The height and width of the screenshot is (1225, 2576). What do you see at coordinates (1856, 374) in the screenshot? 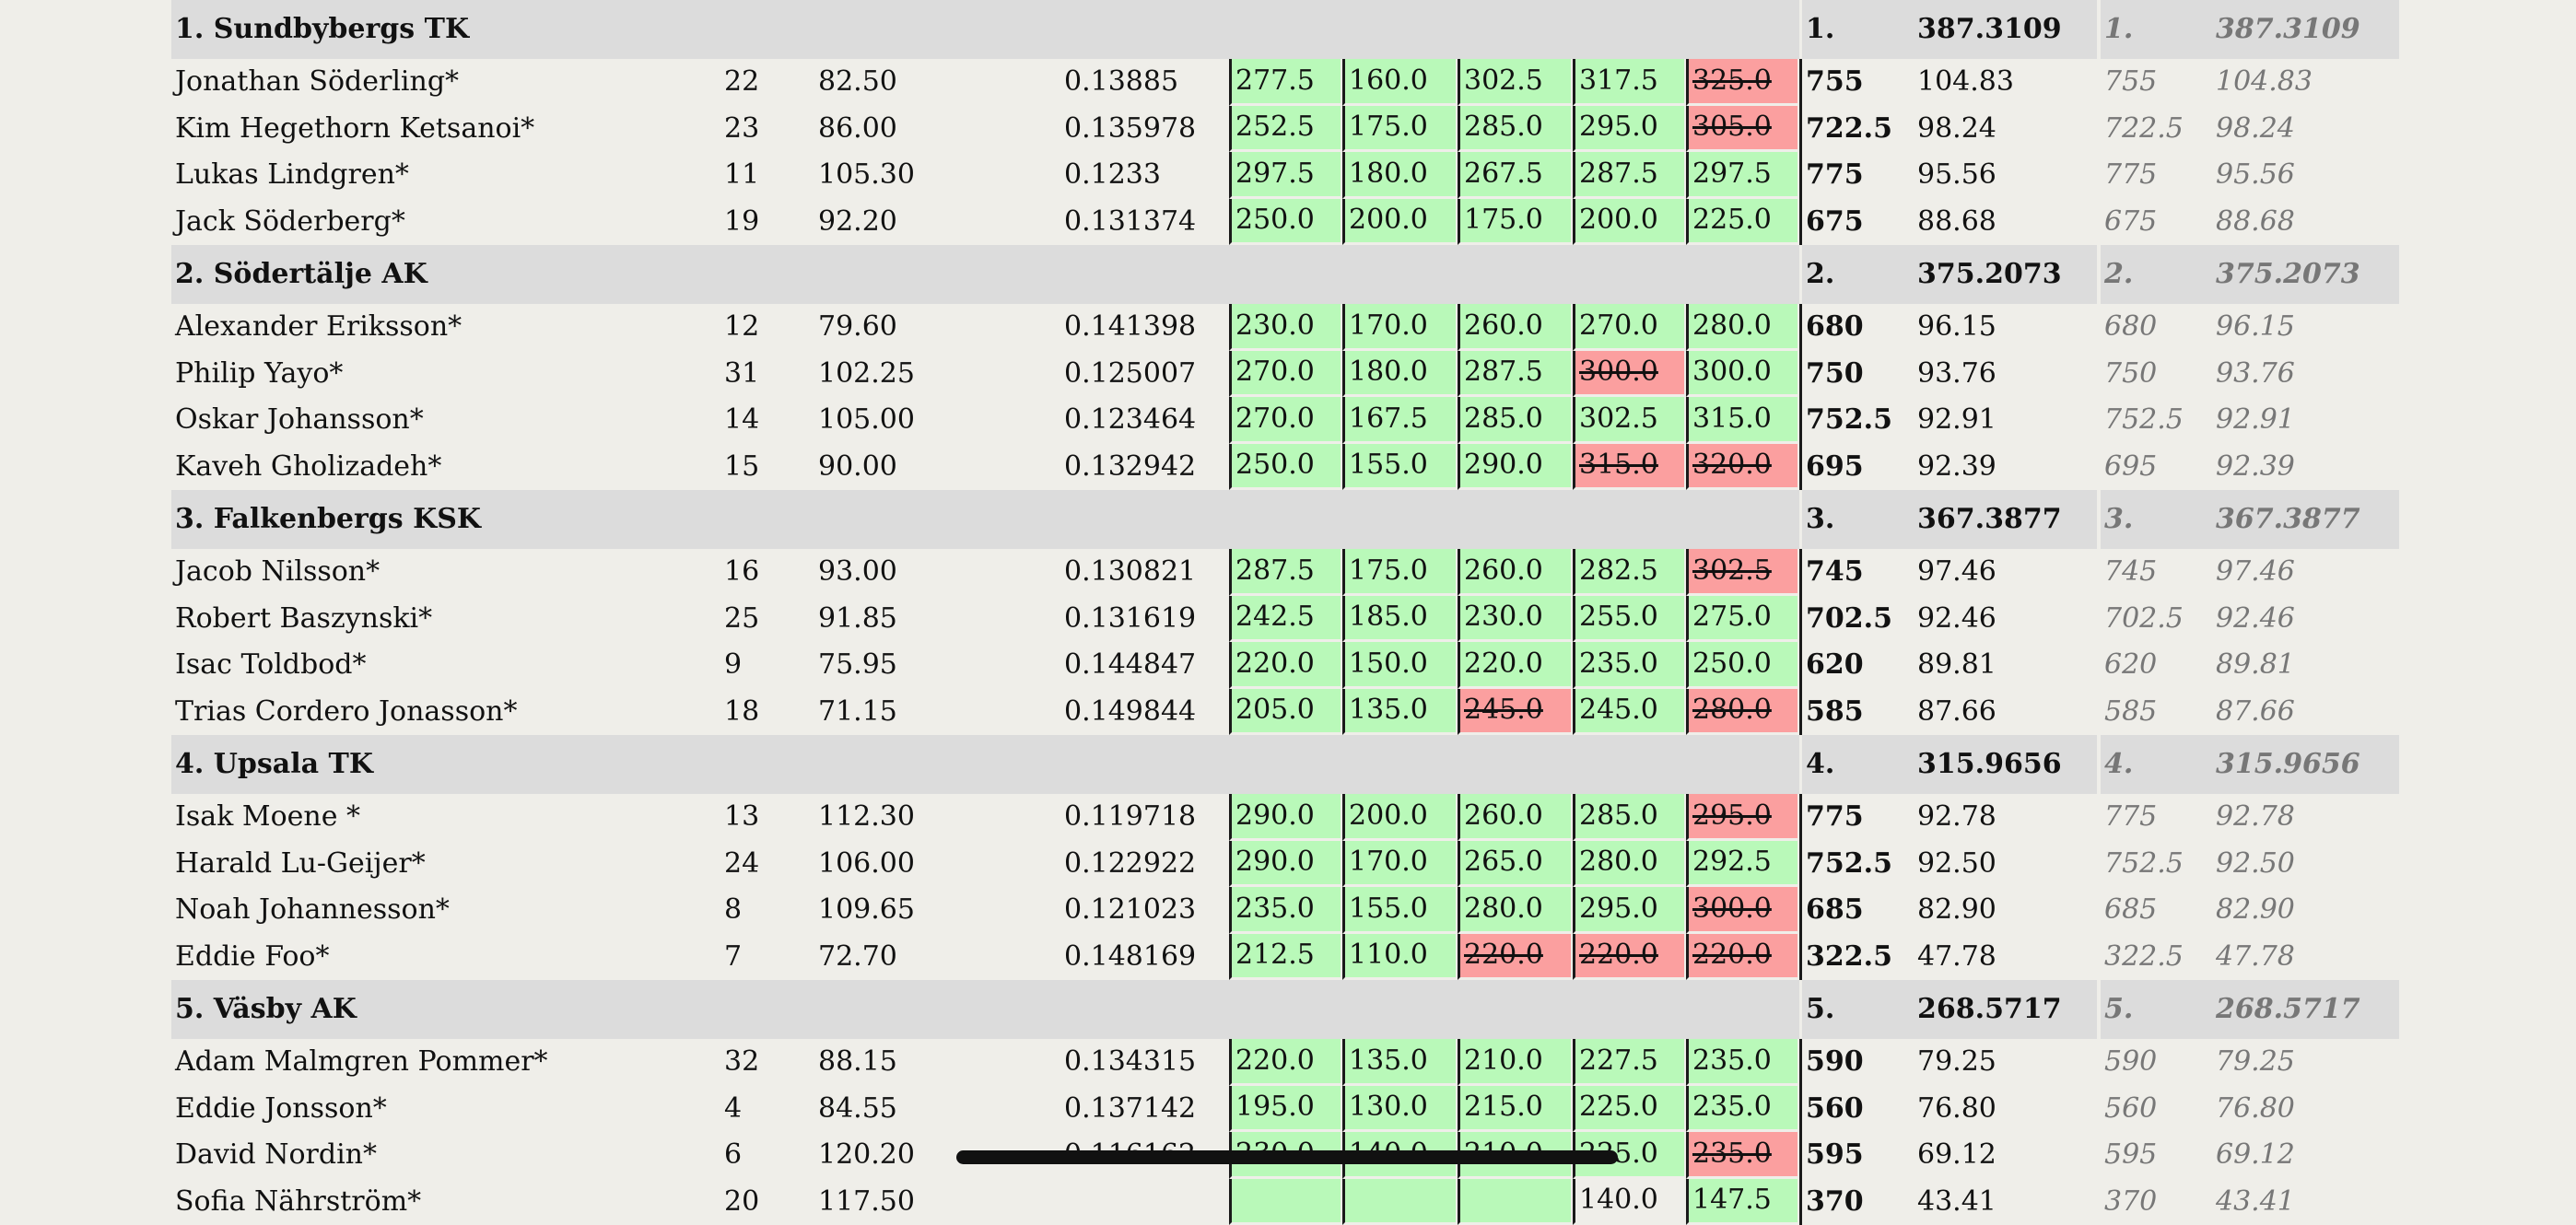
I see `lifter-total: 750` at bounding box center [1856, 374].